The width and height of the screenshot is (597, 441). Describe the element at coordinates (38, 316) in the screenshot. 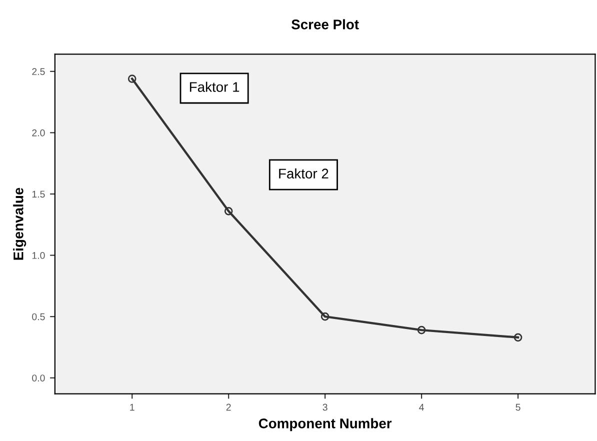

I see `y-tick-label: 0.5` at that location.